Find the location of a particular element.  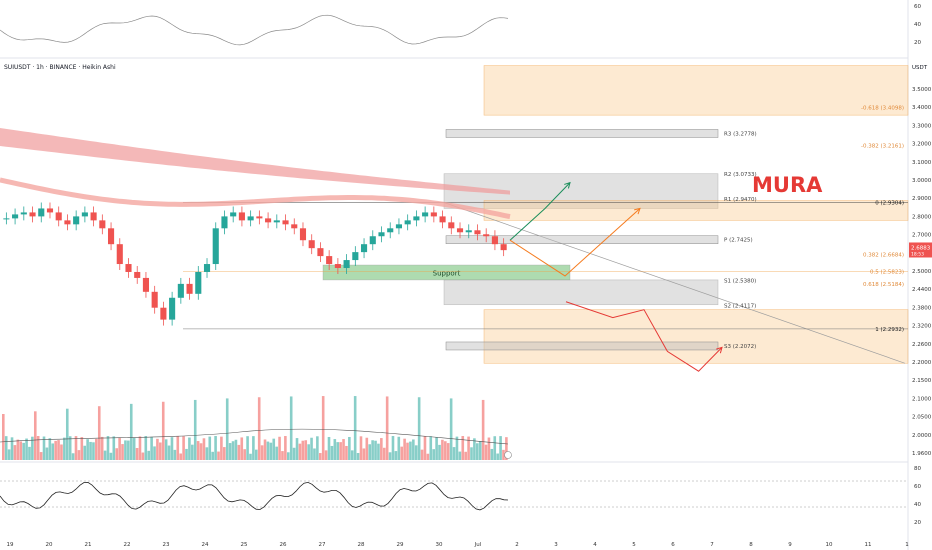

time-tick: 28 is located at coordinates (361, 545).